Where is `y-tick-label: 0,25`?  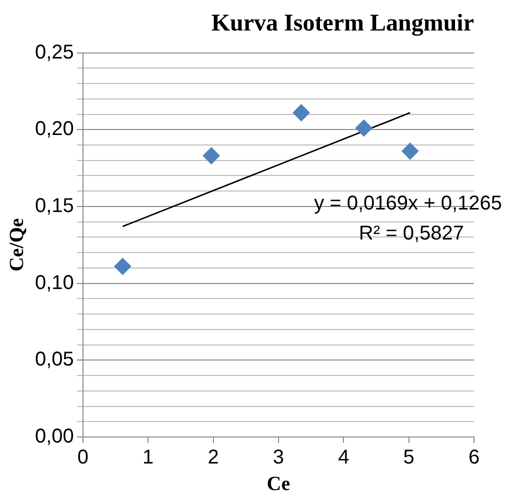 y-tick-label: 0,25 is located at coordinates (54, 52).